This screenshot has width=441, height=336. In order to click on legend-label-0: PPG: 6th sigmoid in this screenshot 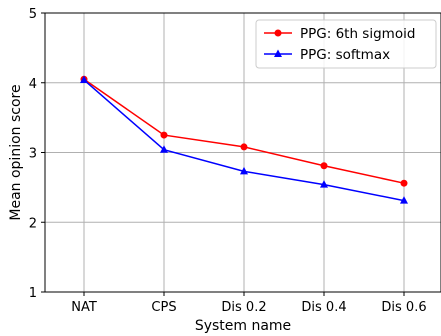, I will do `click(357, 34)`.